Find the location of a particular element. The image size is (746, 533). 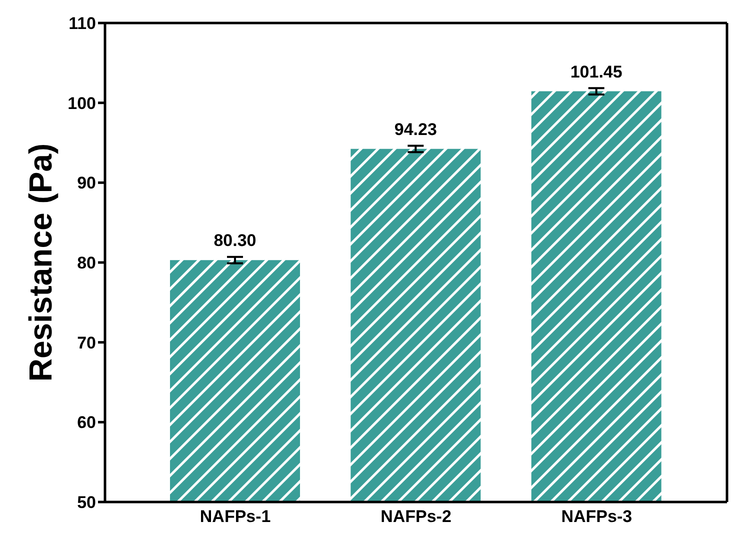

y-tick-label: 110 is located at coordinates (82, 24).